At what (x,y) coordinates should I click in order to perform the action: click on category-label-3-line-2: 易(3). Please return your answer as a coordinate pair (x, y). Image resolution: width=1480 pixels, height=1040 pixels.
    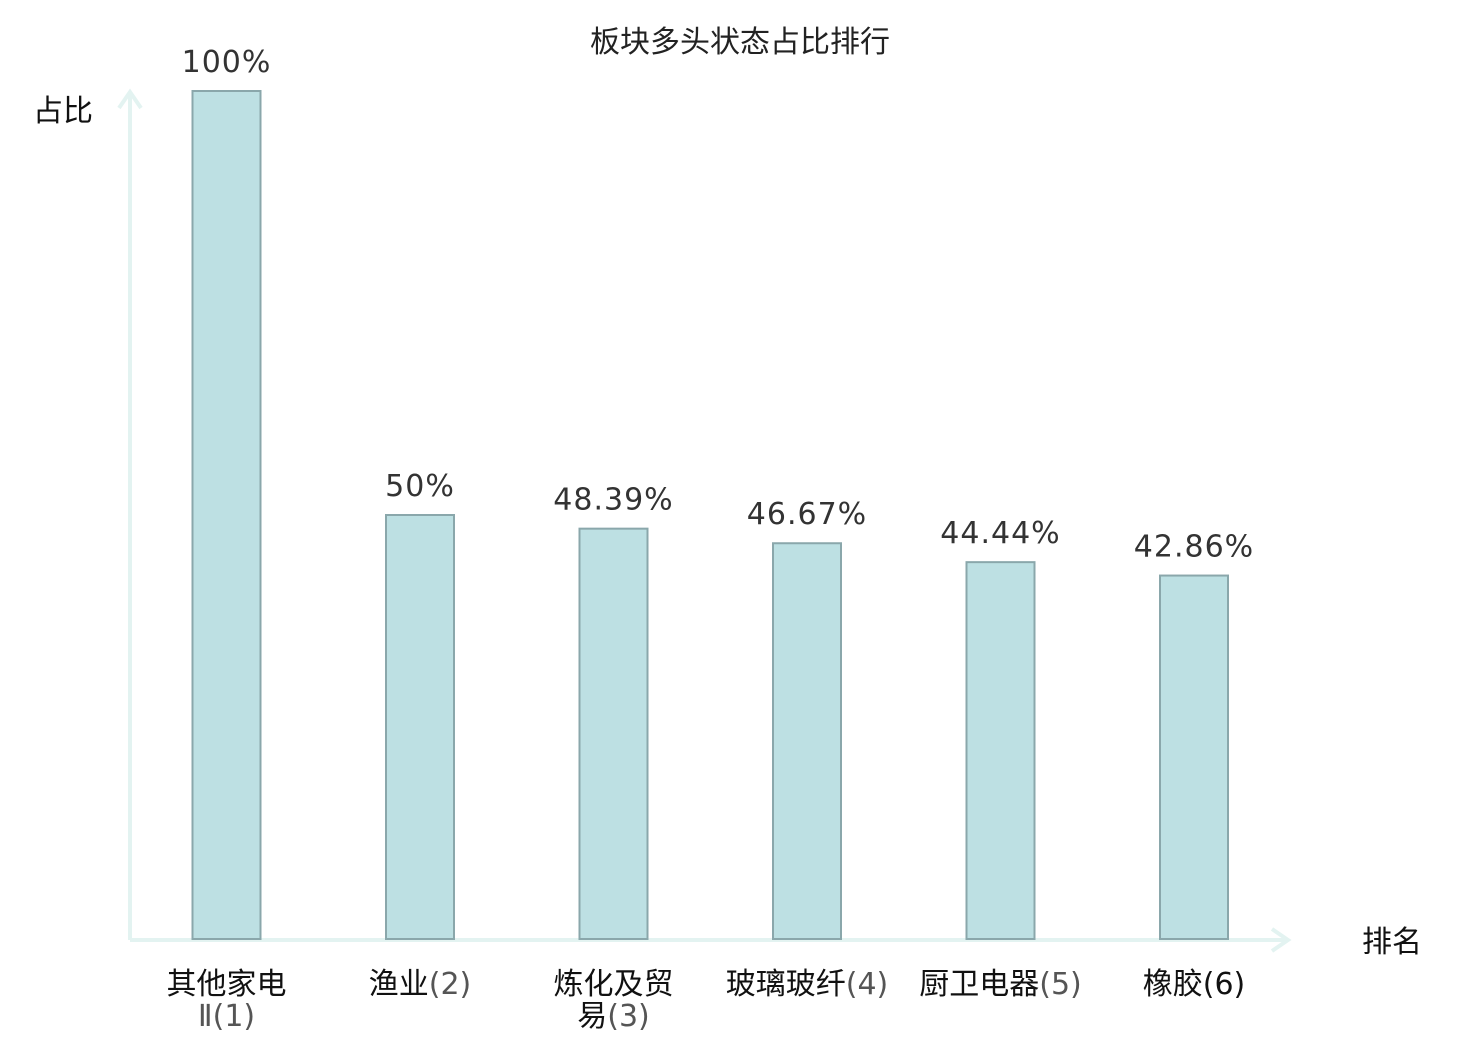
    Looking at the image, I should click on (613, 1016).